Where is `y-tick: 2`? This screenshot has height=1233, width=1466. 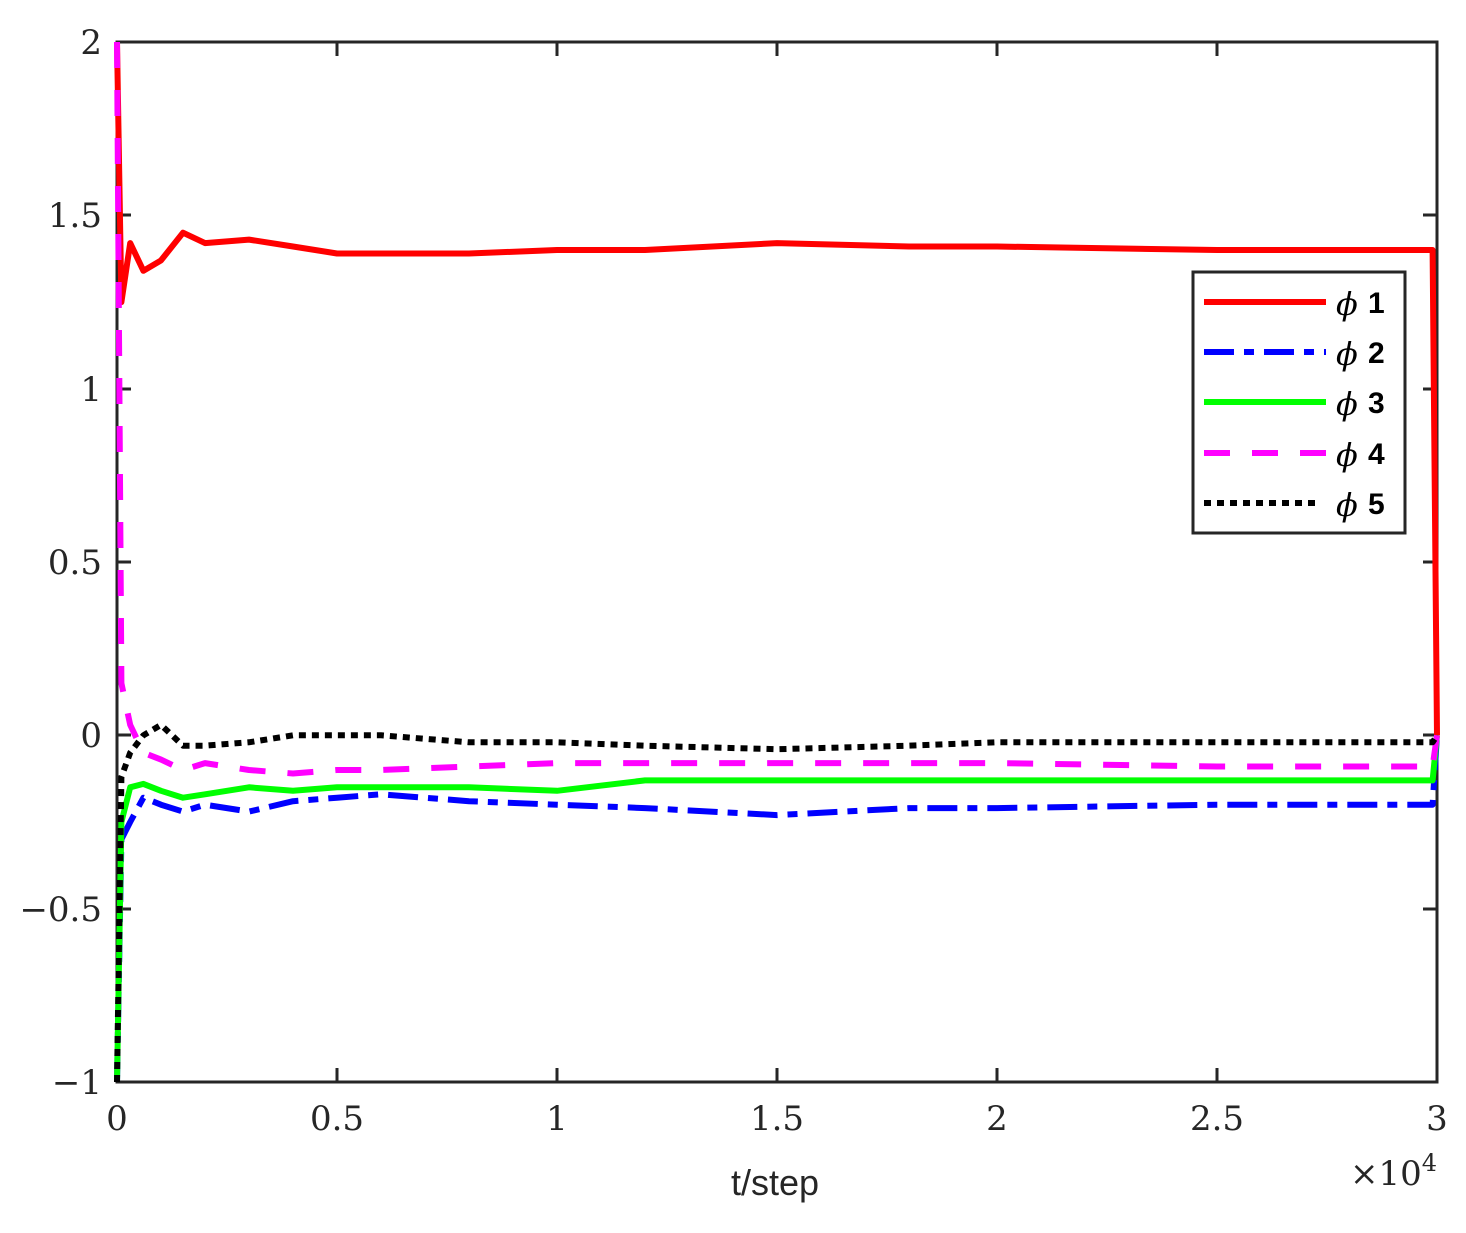
y-tick: 2 is located at coordinates (91, 43).